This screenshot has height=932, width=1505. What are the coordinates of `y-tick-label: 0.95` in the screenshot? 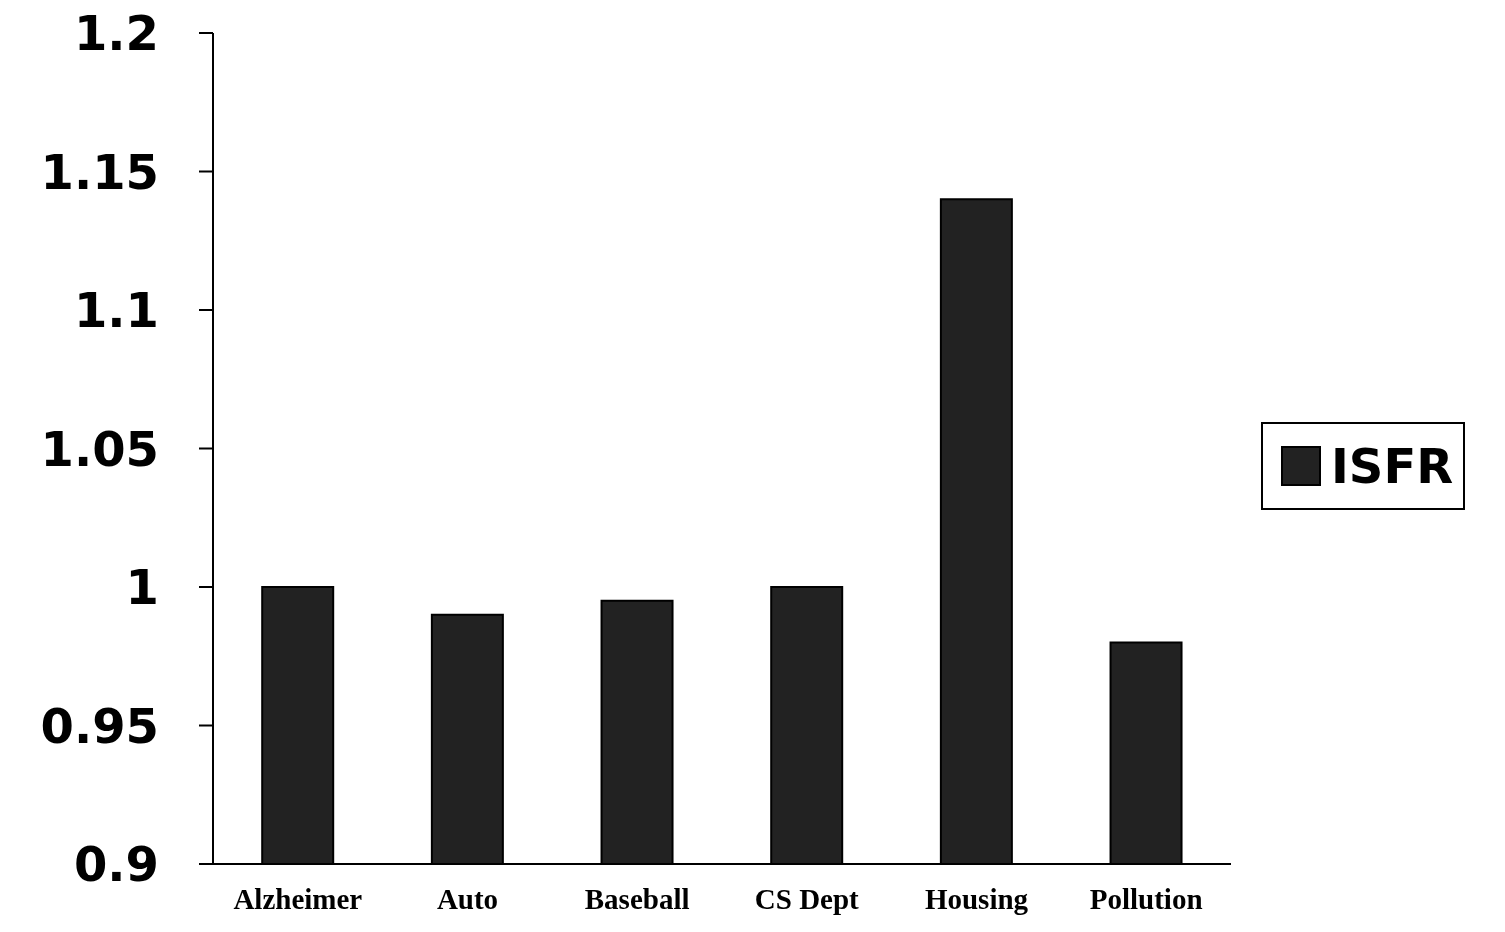 It's located at (99, 725).